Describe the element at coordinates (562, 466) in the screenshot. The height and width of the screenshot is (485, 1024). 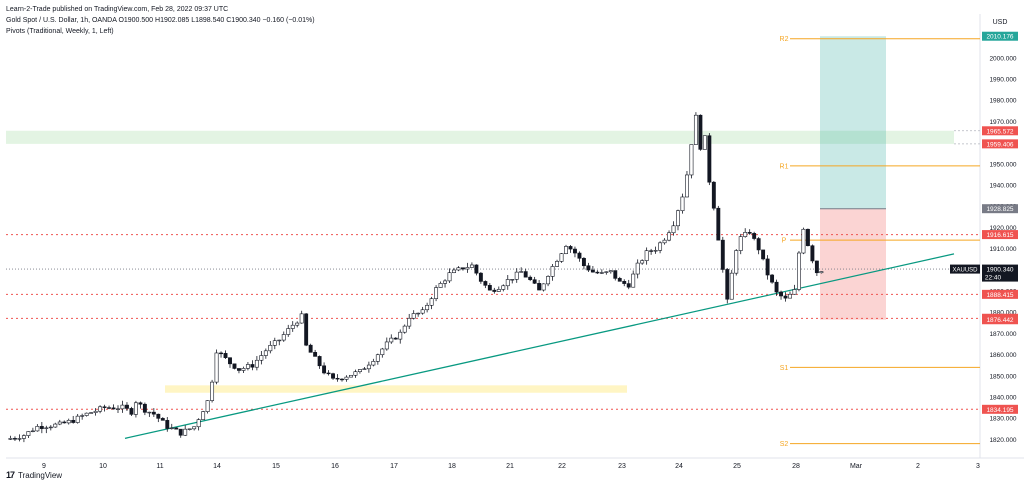
I see `x-tick-label: 22` at that location.